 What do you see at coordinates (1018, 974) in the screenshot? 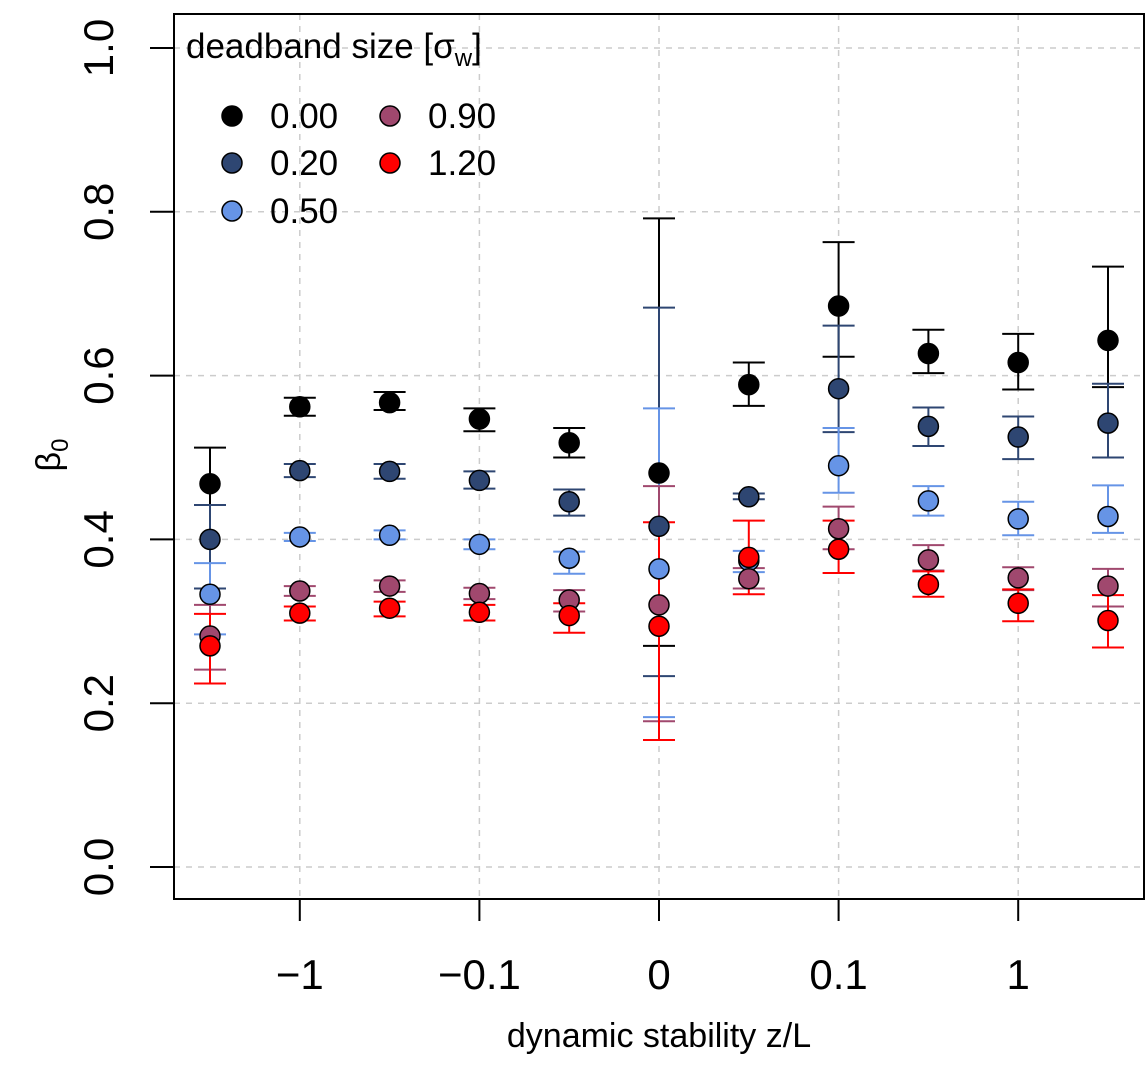
I see `x-tick-label: 1` at bounding box center [1018, 974].